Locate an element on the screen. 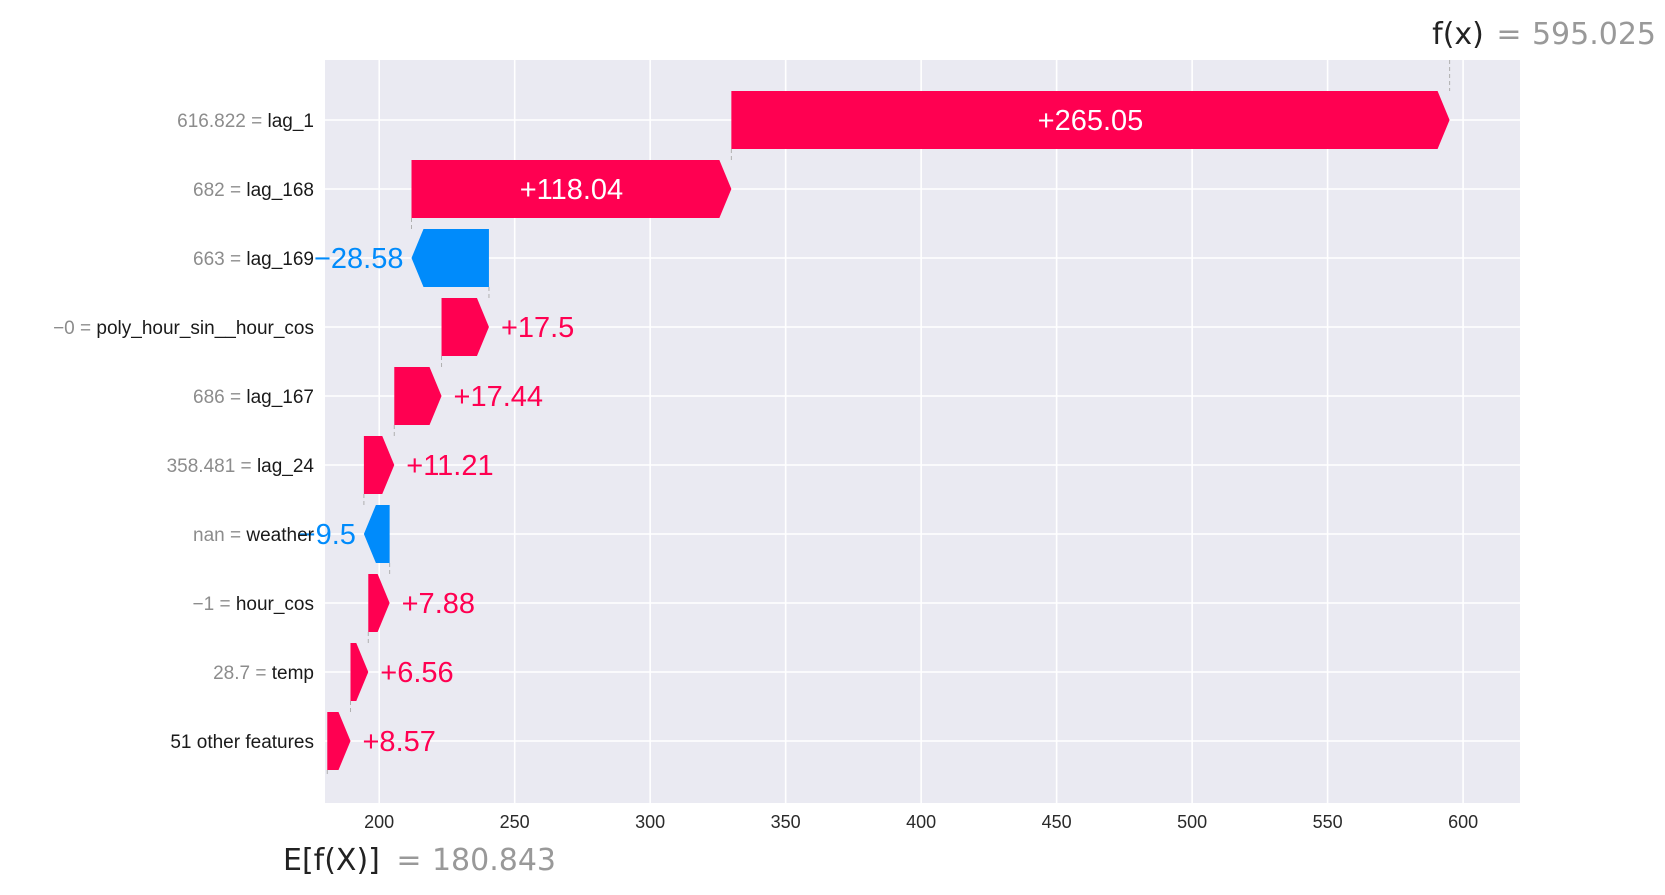 The width and height of the screenshot is (1665, 895). bar-value-label: −9.5 is located at coordinates (327, 535).